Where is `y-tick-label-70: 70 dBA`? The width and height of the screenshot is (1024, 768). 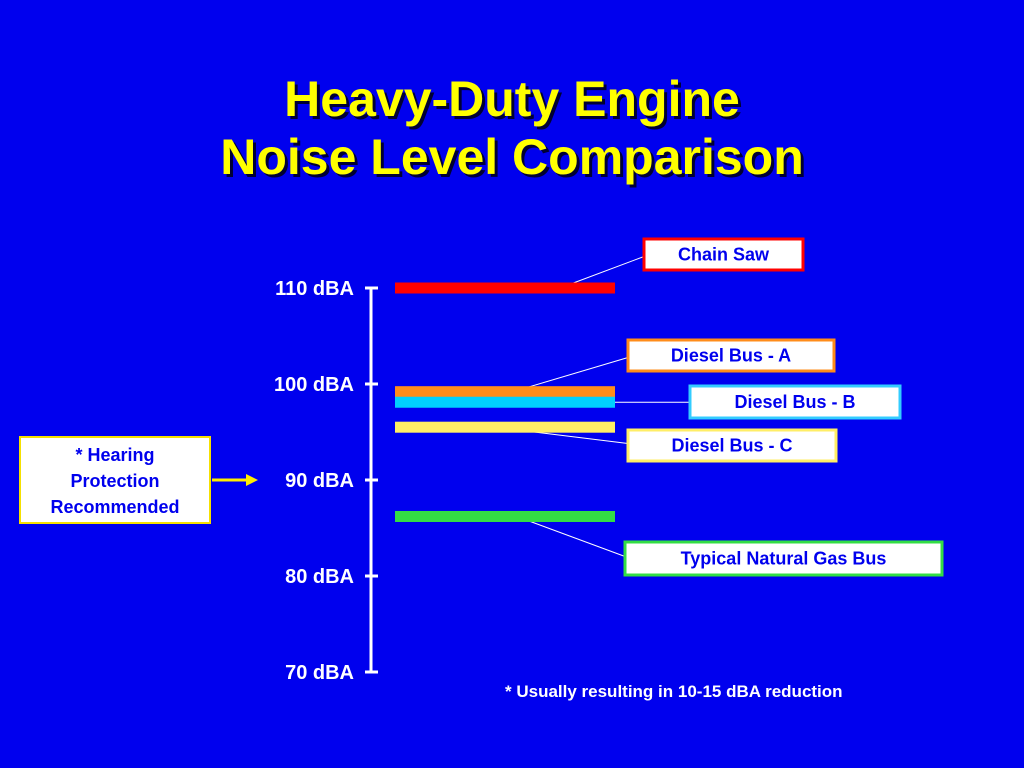 y-tick-label-70: 70 dBA is located at coordinates (319, 673).